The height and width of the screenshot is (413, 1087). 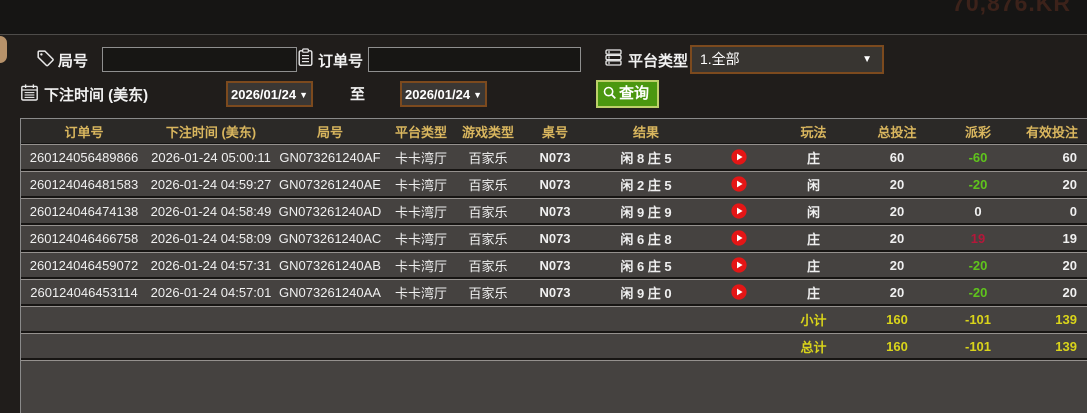 I want to click on result-cell: 闲 2 庄 5, so click(x=646, y=184).